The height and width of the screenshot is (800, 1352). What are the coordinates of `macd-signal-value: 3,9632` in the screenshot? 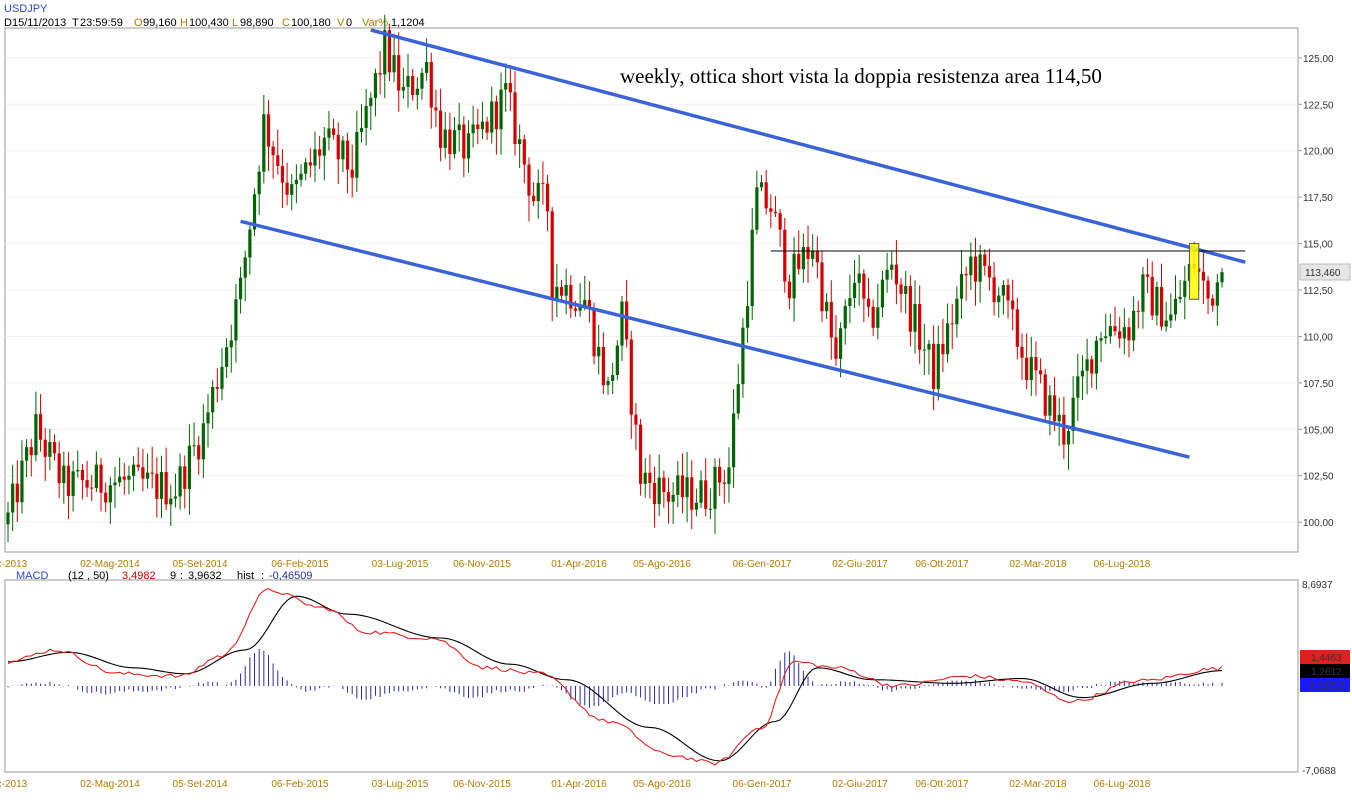 It's located at (205, 576).